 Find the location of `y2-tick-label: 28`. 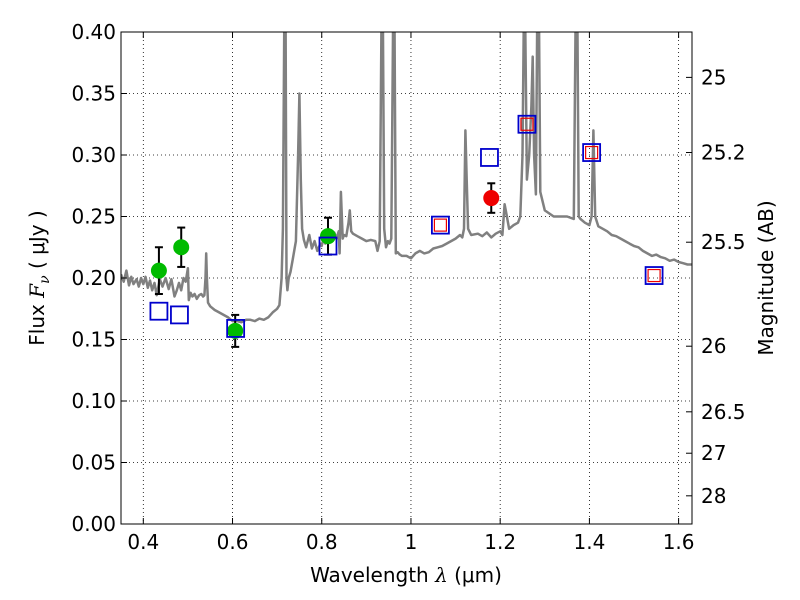

y2-tick-label: 28 is located at coordinates (713, 496).